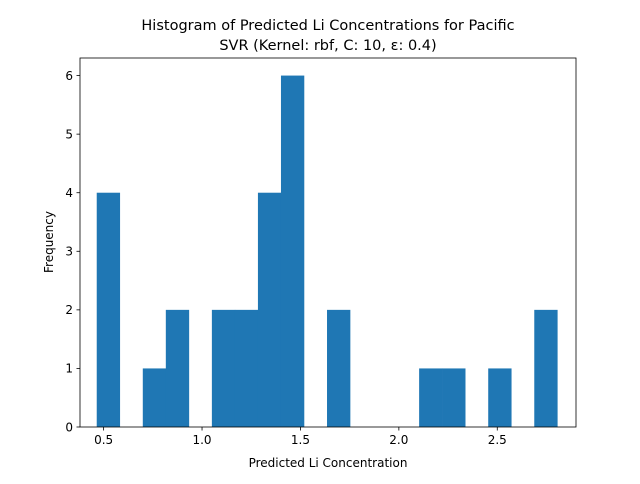  I want to click on x-tick-label: 0.5, so click(103, 440).